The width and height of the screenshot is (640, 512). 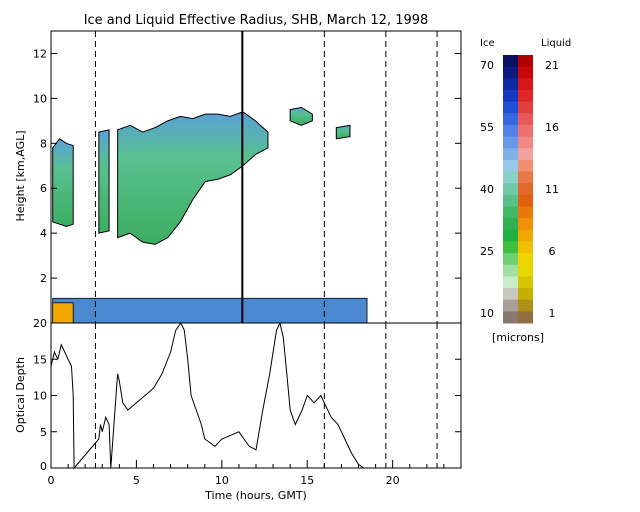 What do you see at coordinates (40, 396) in the screenshot?
I see `optical-depth-tick-label: 10` at bounding box center [40, 396].